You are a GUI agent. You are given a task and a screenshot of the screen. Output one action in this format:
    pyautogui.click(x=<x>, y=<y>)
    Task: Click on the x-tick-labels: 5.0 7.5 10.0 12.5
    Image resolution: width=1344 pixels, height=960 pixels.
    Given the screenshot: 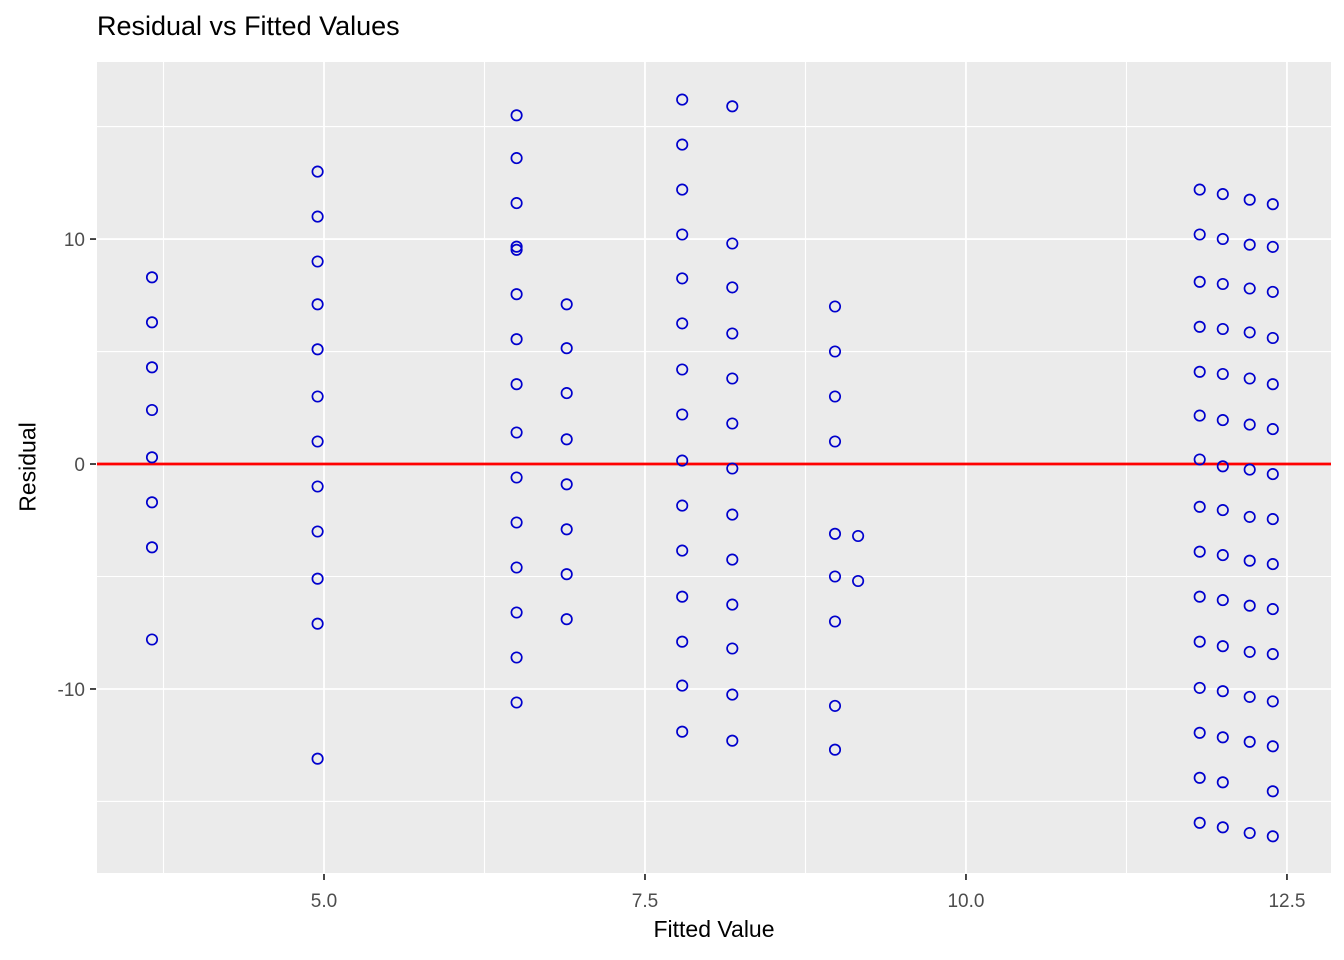 What is the action you would take?
    pyautogui.click(x=808, y=901)
    